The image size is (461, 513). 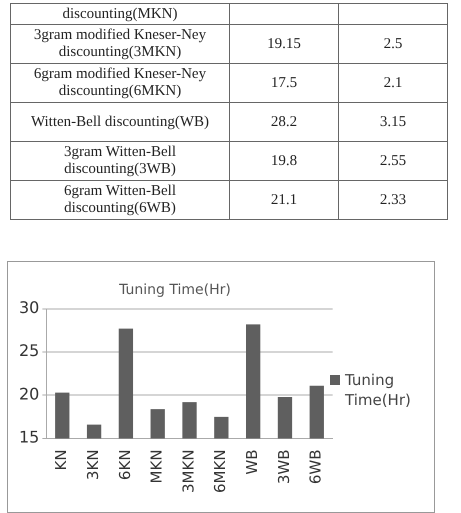 What do you see at coordinates (93, 464) in the screenshot?
I see `x-tick-label: 3KN` at bounding box center [93, 464].